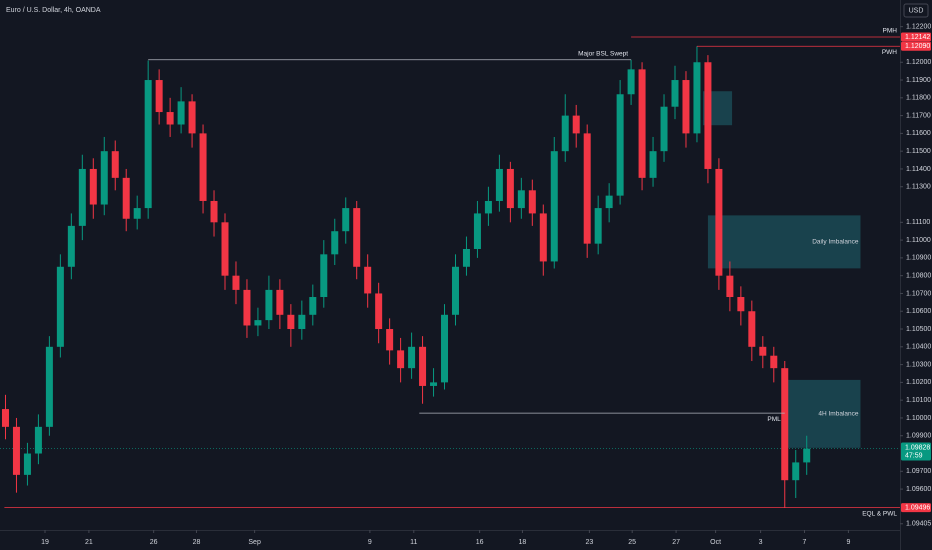 Image resolution: width=932 pixels, height=550 pixels. Describe the element at coordinates (918, 489) in the screenshot. I see `y-tick-label: 1.09600` at that location.